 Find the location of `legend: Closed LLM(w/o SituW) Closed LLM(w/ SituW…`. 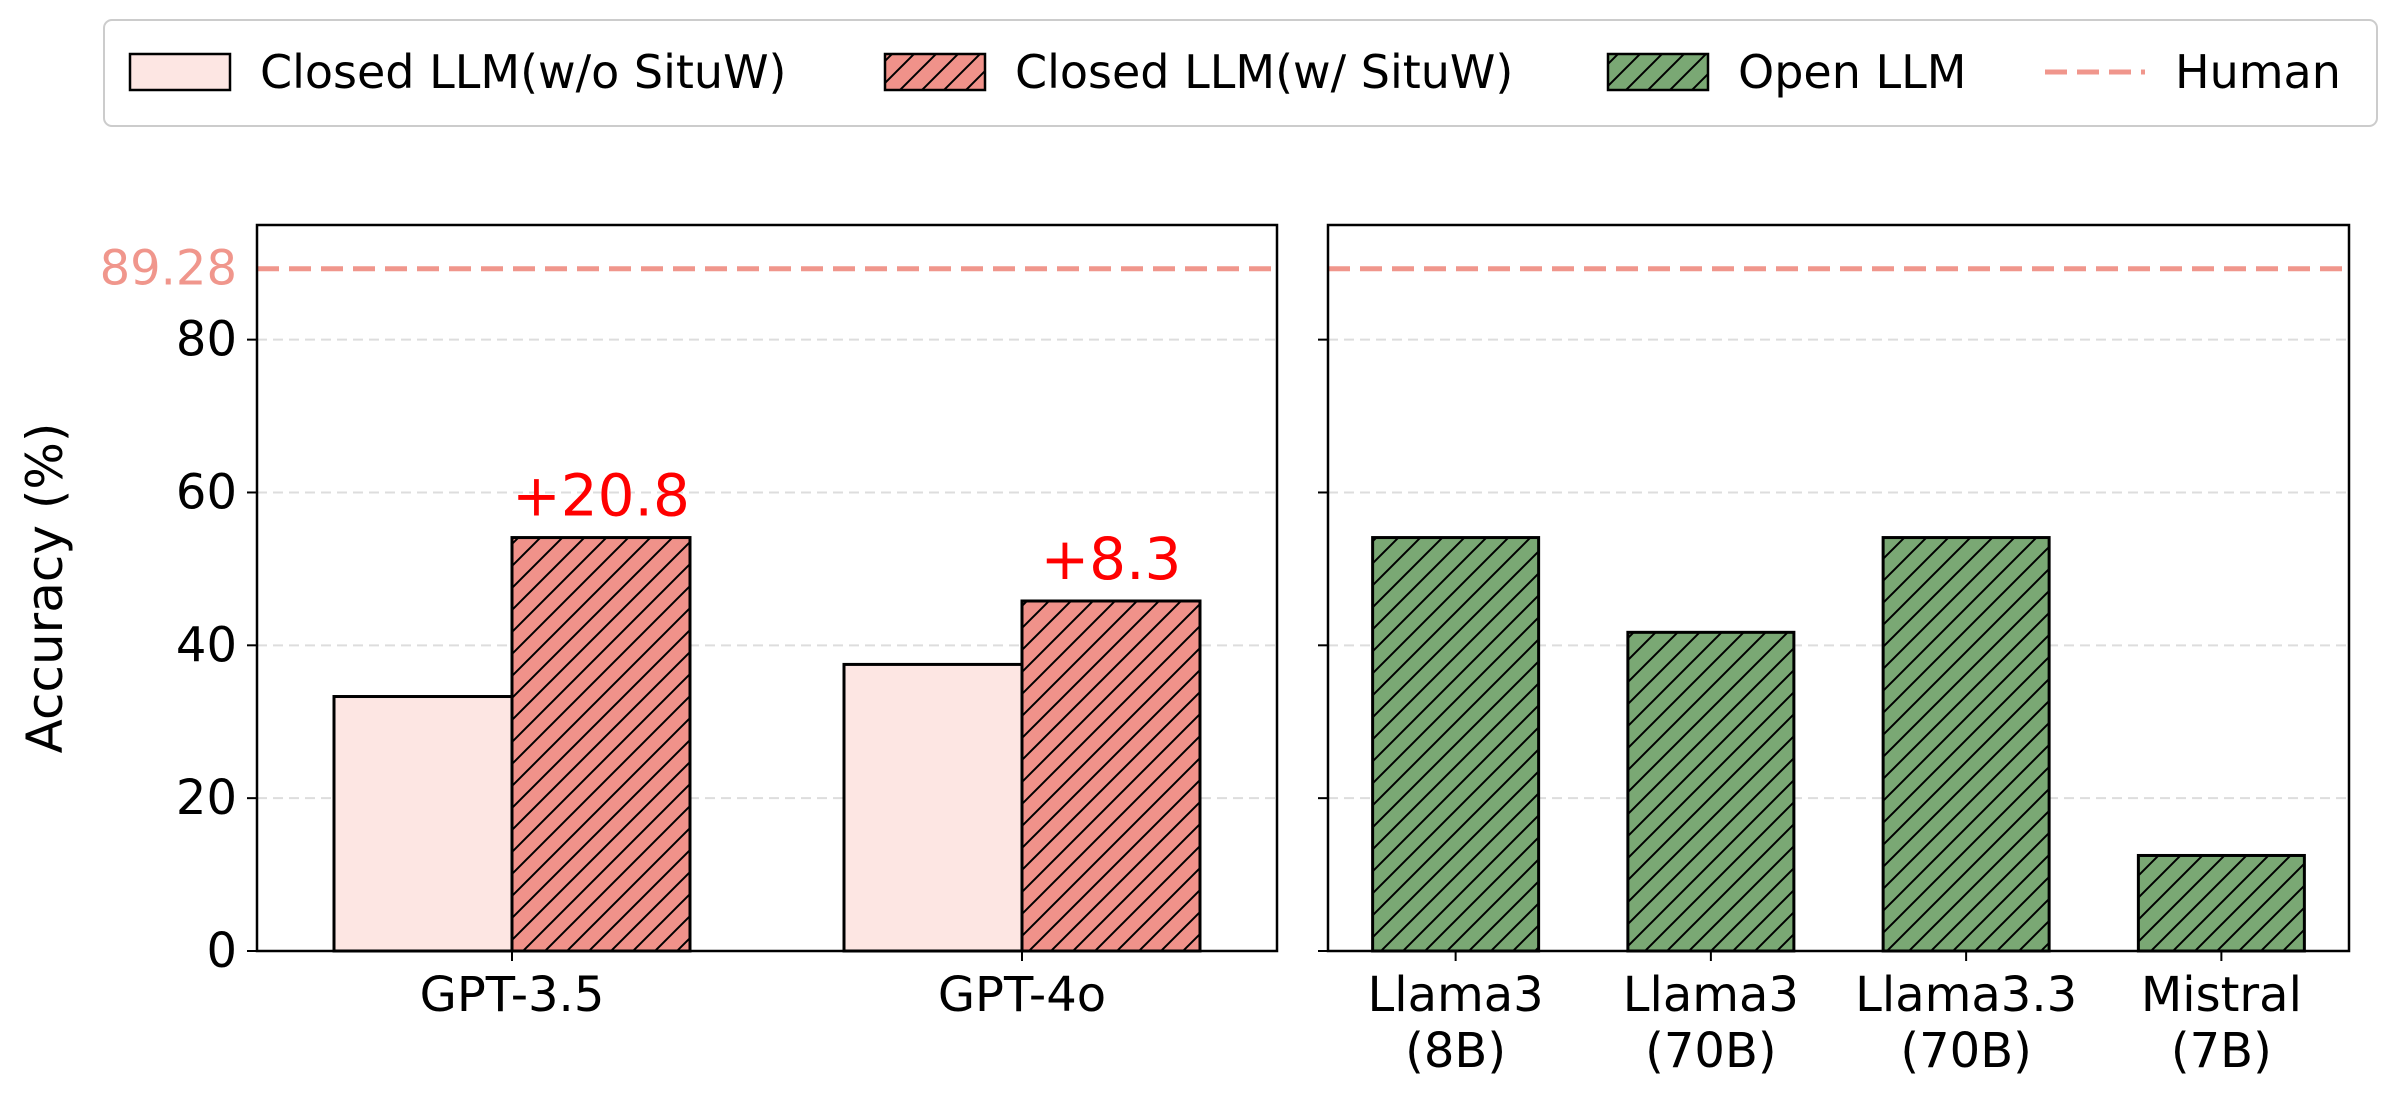

legend: Closed LLM(w/o SituW) Closed LLM(w/ SituW… is located at coordinates (1240, 73).